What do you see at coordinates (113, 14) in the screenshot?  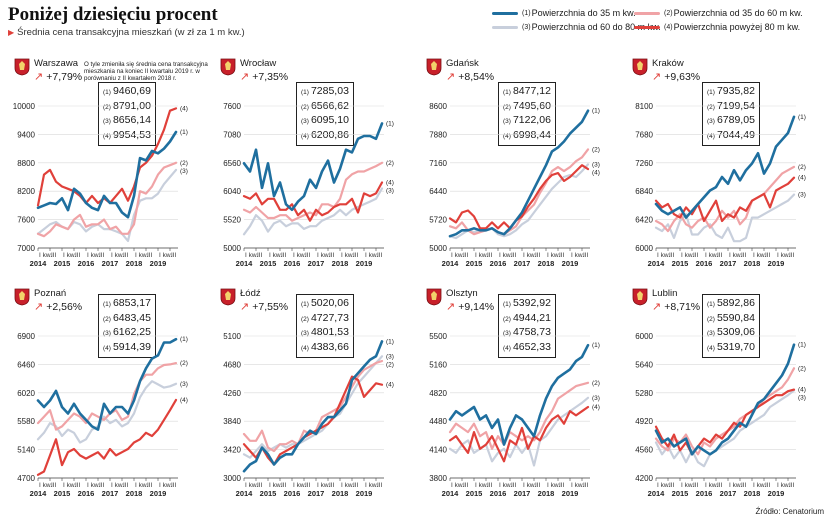 I see `page-title: Poniżej dziesięciu procent` at bounding box center [113, 14].